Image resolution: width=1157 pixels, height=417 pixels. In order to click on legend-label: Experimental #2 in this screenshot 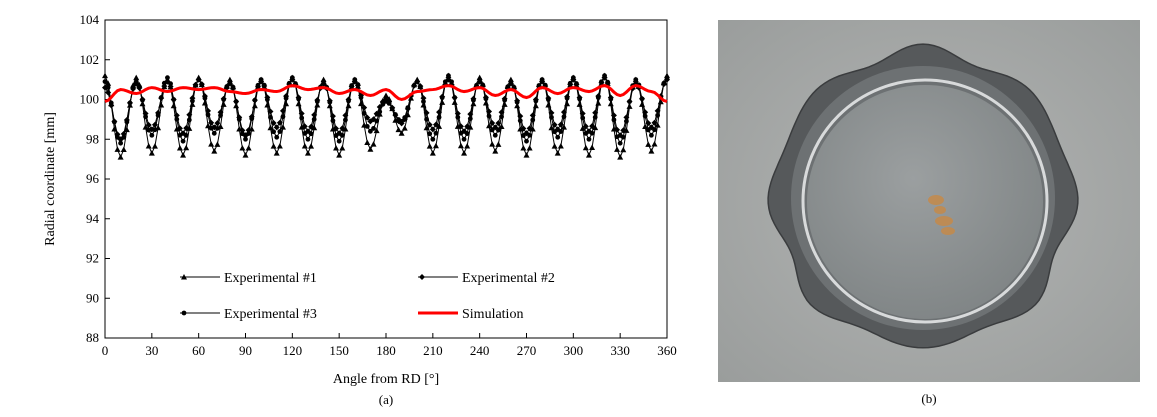, I will do `click(508, 278)`.